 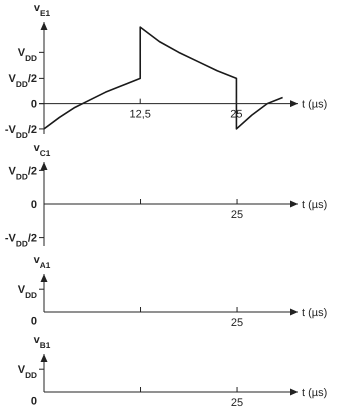 What do you see at coordinates (42, 150) in the screenshot?
I see `text: v$_{C1}$` at bounding box center [42, 150].